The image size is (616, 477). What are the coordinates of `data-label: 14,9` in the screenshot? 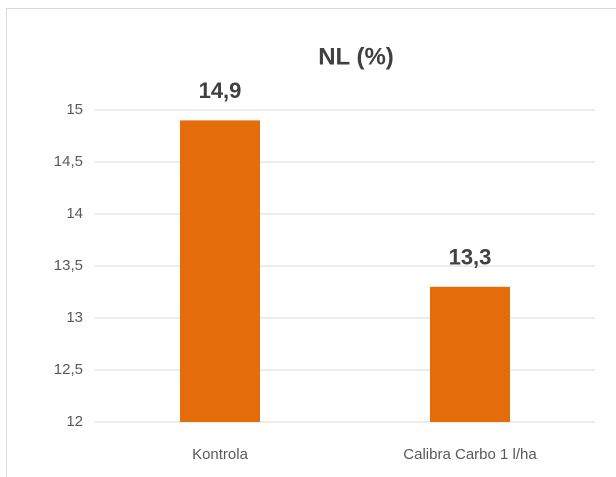 It's located at (220, 90).